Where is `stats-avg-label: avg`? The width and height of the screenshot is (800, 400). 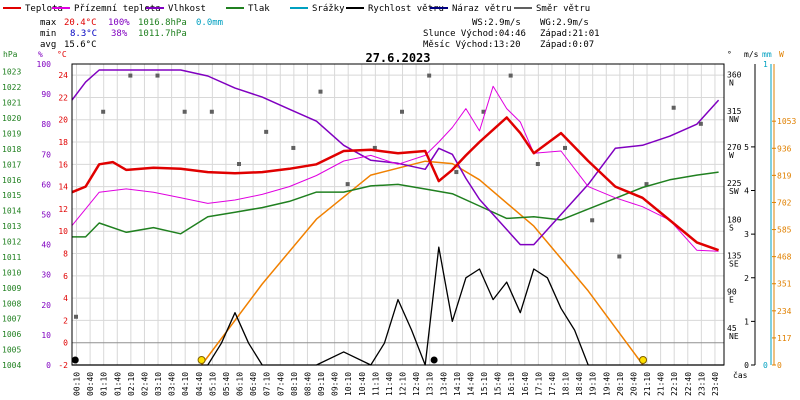 stats-avg-label: avg is located at coordinates (48, 45).